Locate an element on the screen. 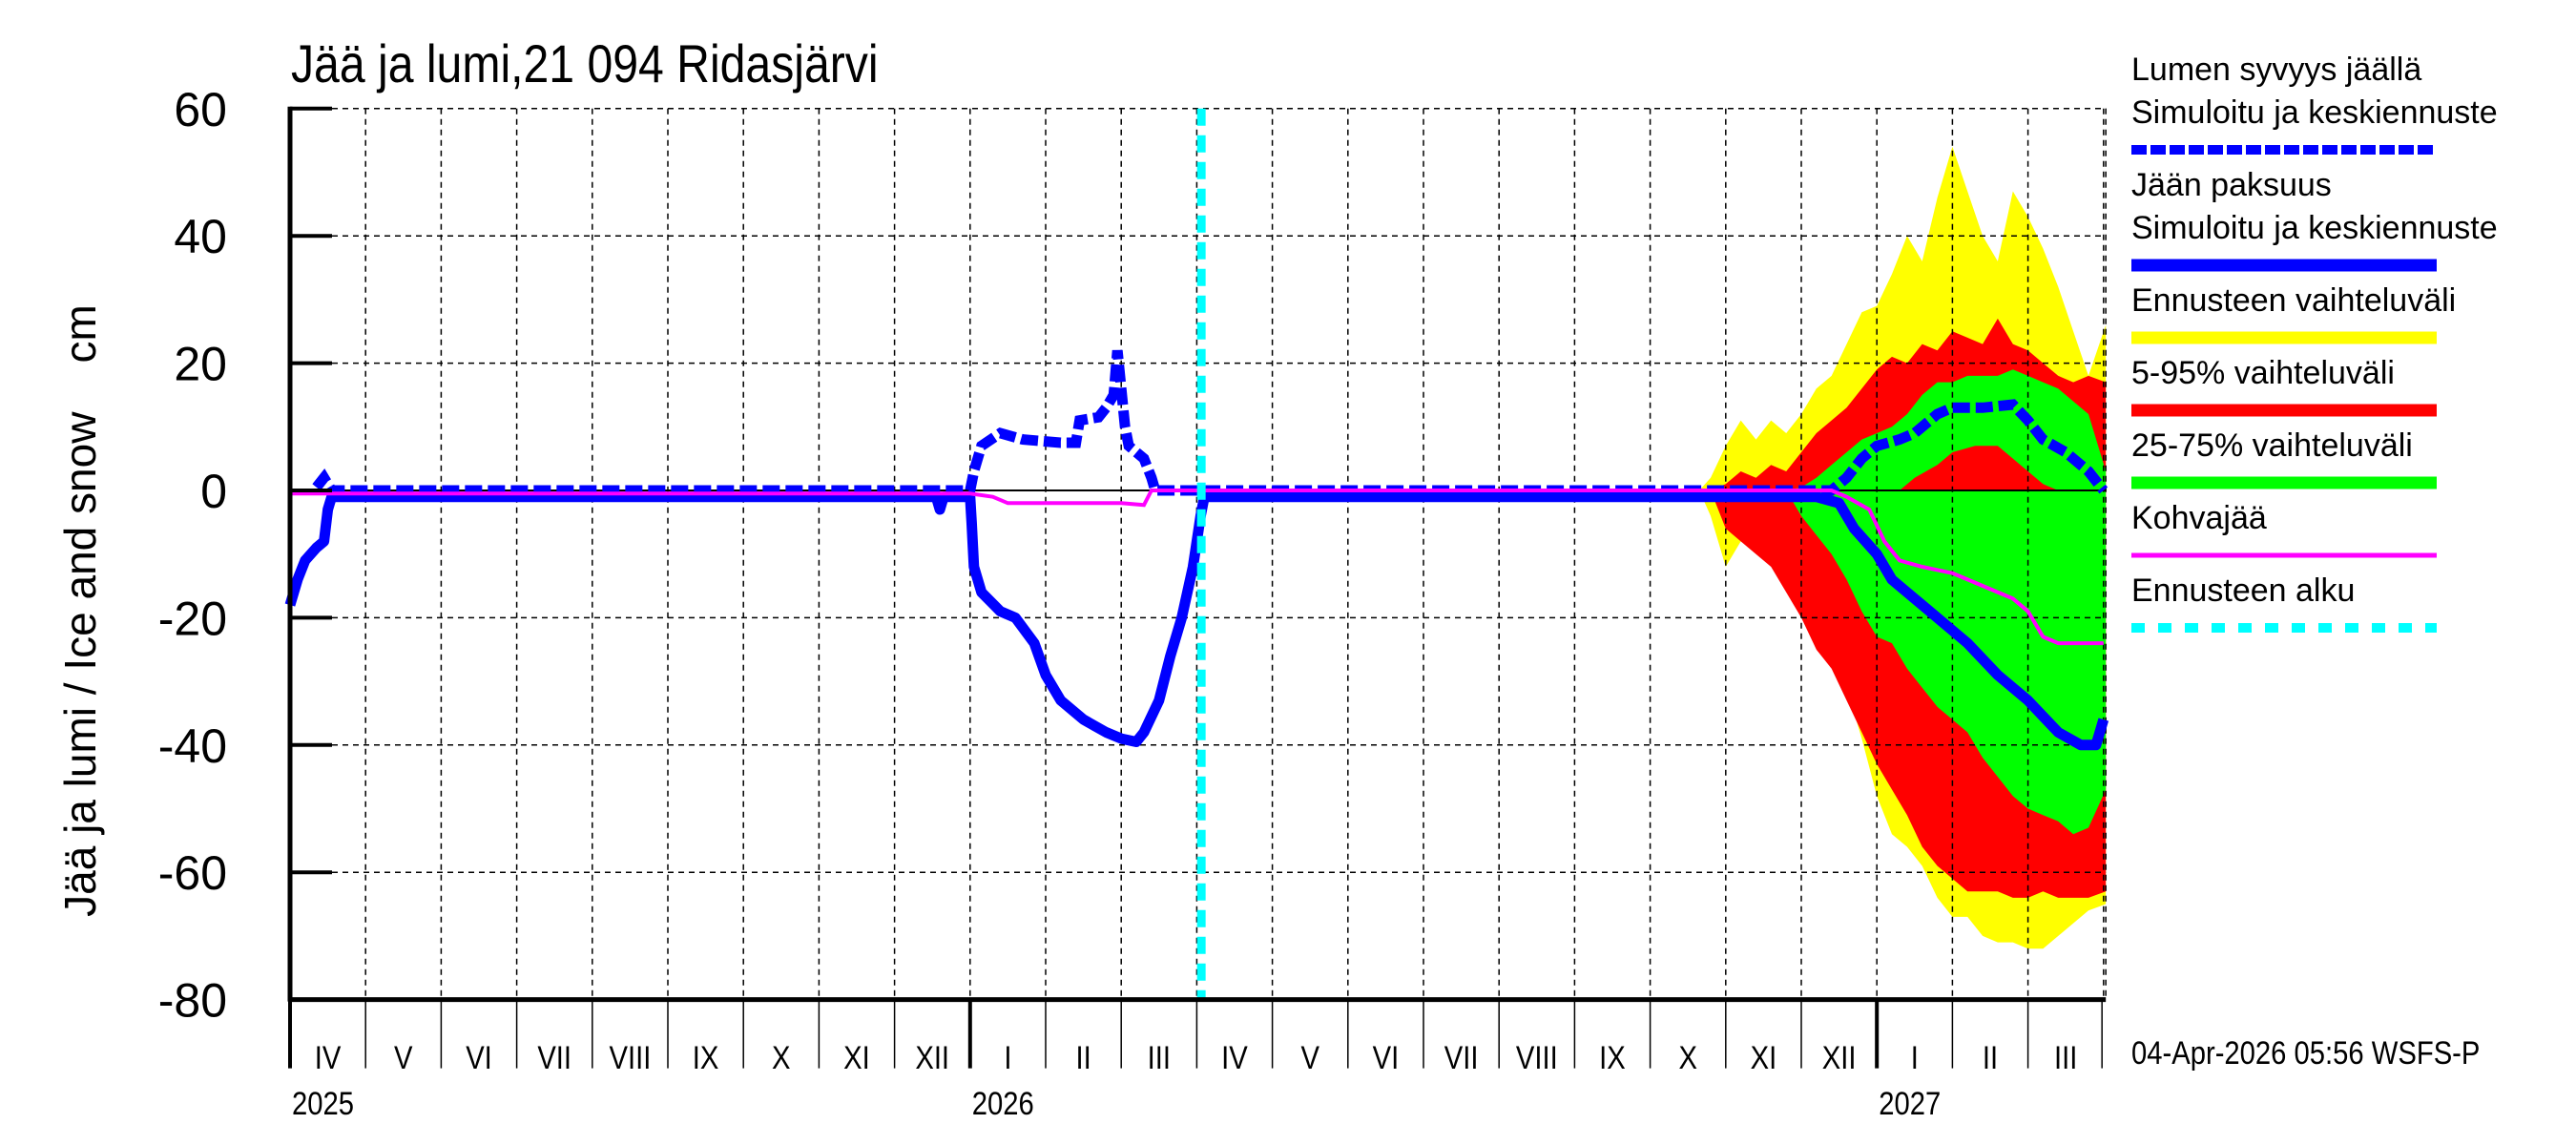 This screenshot has height=1145, width=2576. legend-label: Jään paksuus is located at coordinates (2231, 185).